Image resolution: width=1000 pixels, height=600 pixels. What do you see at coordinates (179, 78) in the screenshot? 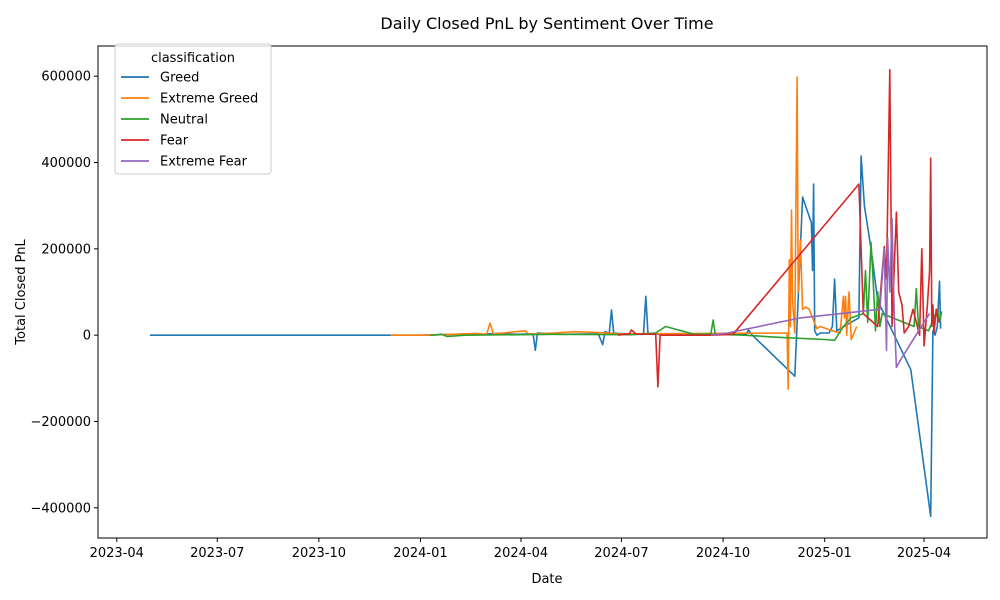
I see `legend-label: Greed` at bounding box center [179, 78].